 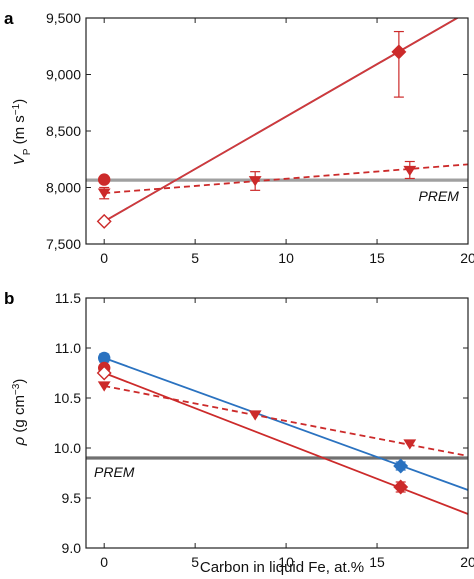 I want to click on panel-a-ylabel-unit-exponent: −1, so click(x=16, y=109).